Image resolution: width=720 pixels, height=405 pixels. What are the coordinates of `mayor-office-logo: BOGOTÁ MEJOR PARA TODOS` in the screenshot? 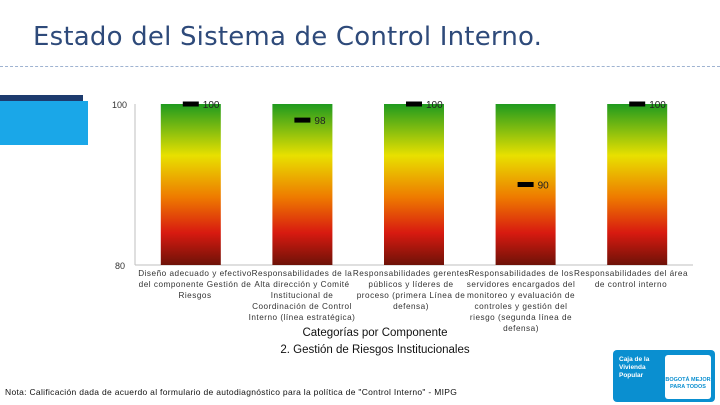 It's located at (688, 377).